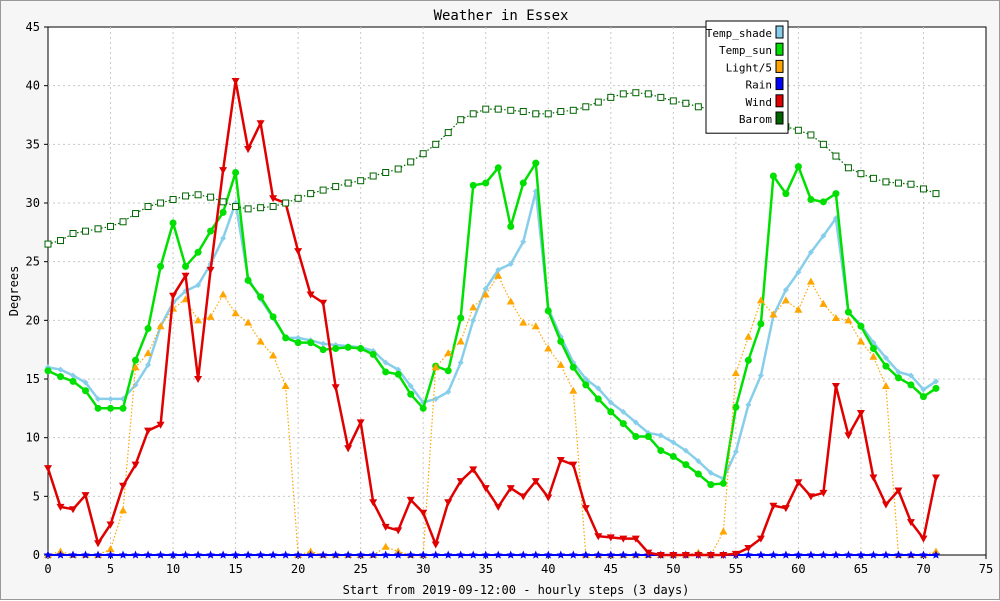  Describe the element at coordinates (14, 291) in the screenshot. I see `y-axis-label: Degrees` at that location.